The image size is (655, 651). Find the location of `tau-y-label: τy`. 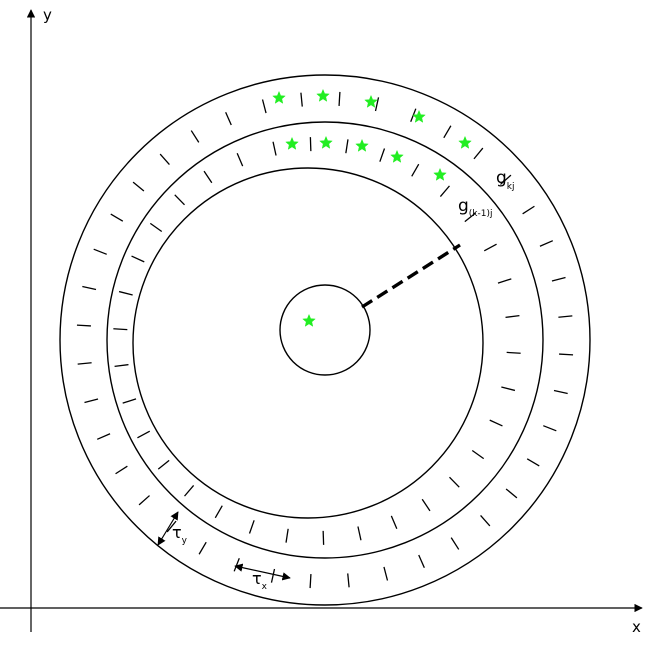

tau-y-label: τy is located at coordinates (180, 534).